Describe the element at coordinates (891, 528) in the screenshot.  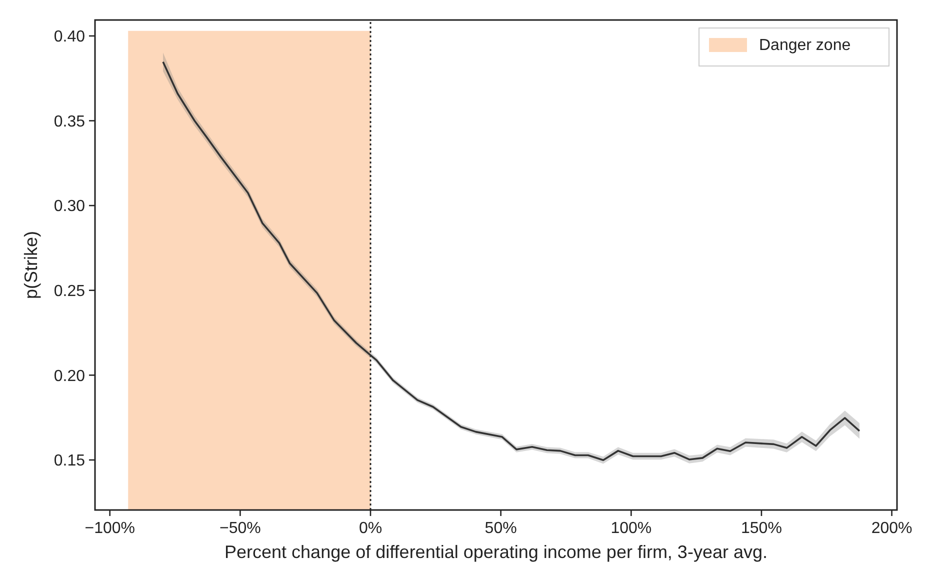
I see `x-tick-label: 200%` at that location.